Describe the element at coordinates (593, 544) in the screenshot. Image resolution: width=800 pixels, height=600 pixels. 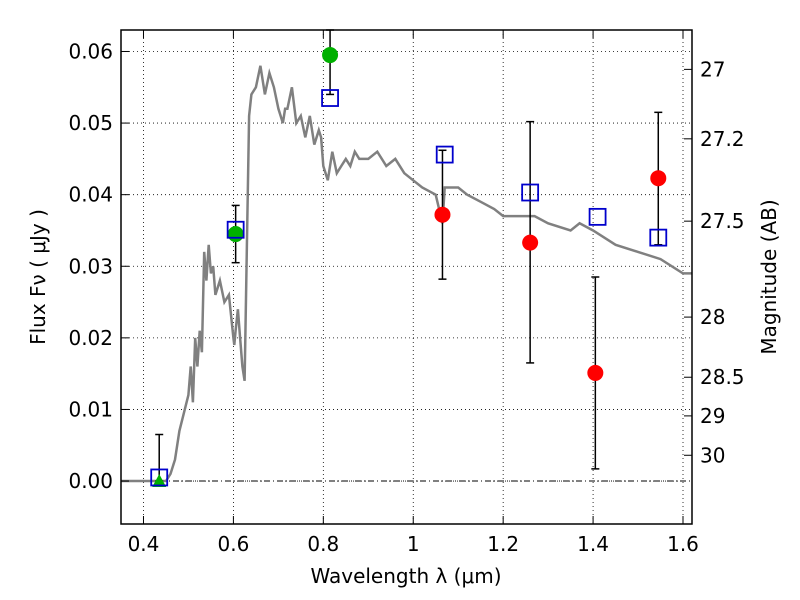
I see `x-tick-label: 1.4` at that location.